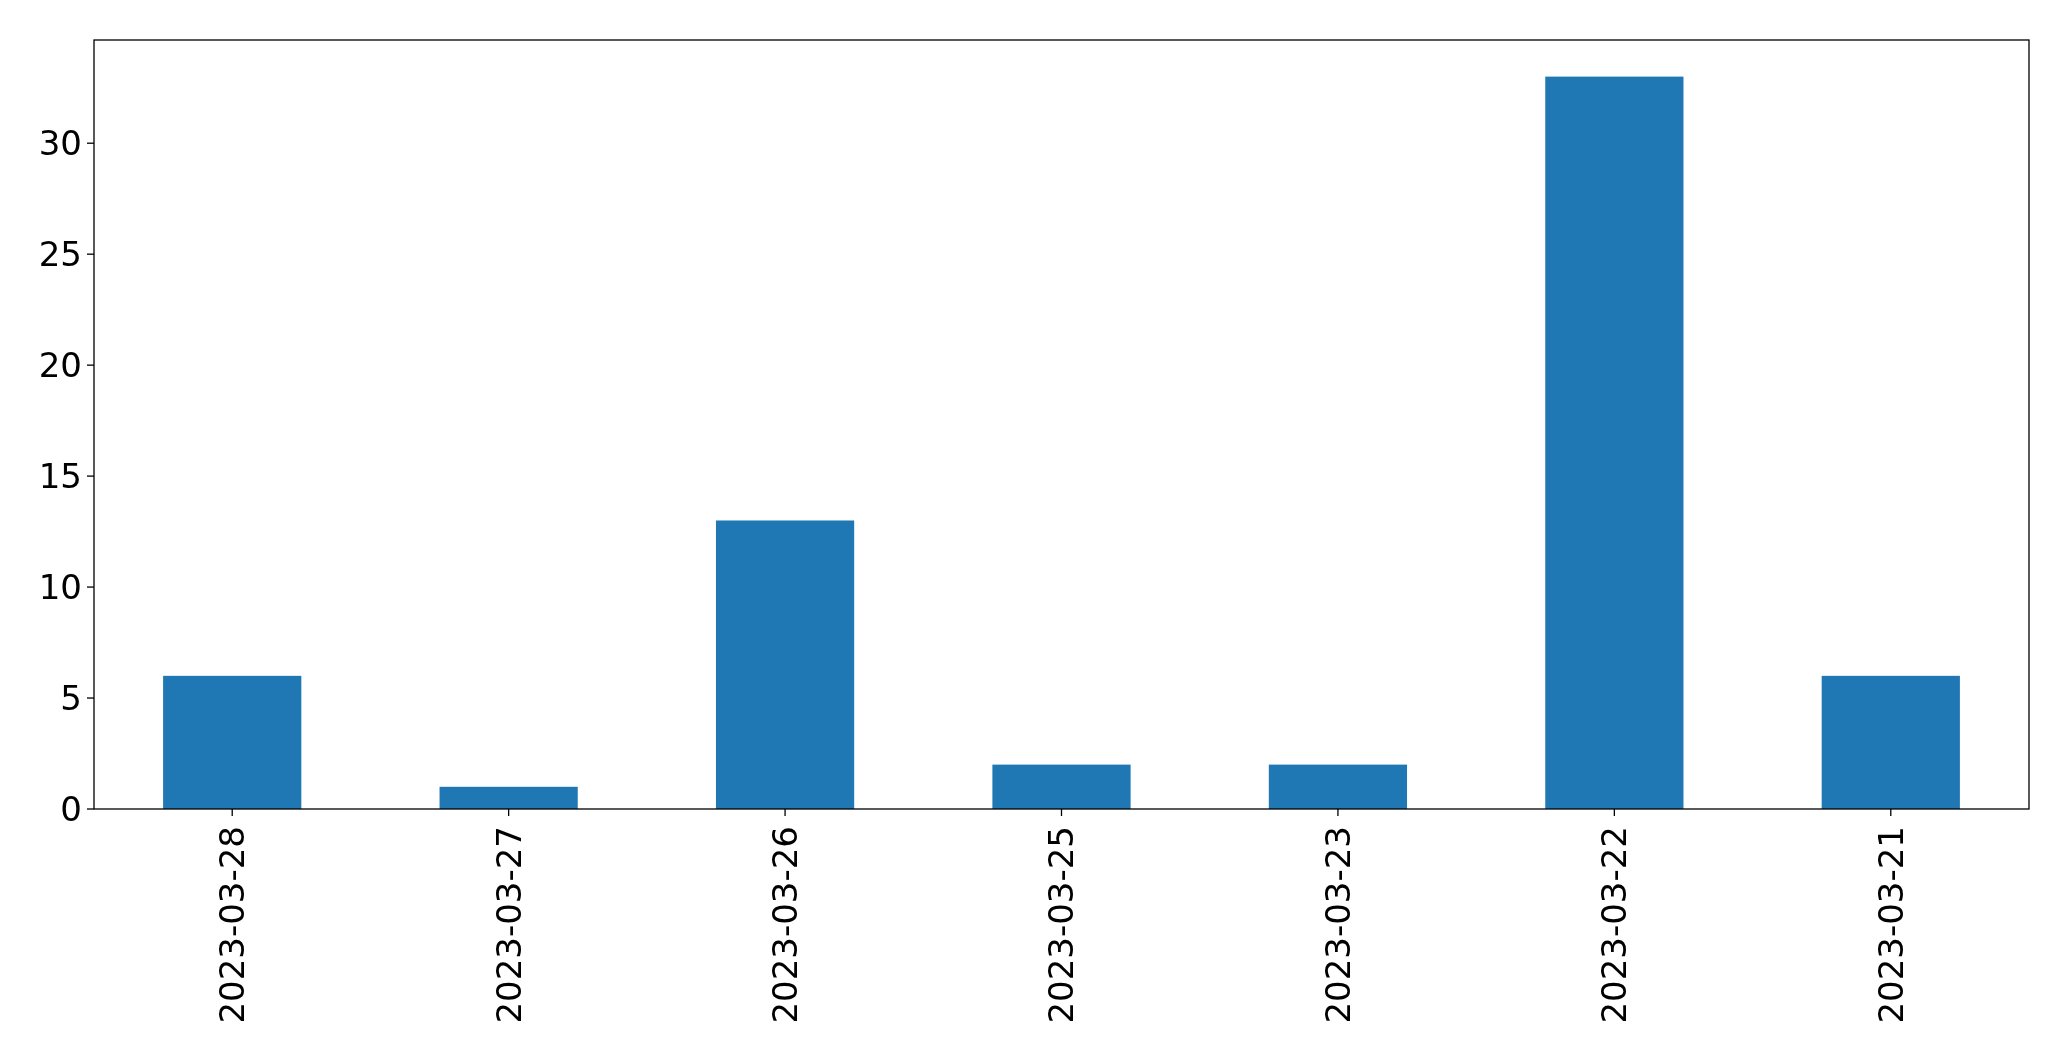 The width and height of the screenshot is (2071, 1061). I want to click on x-tick-label: 2023-03-28, so click(232, 925).